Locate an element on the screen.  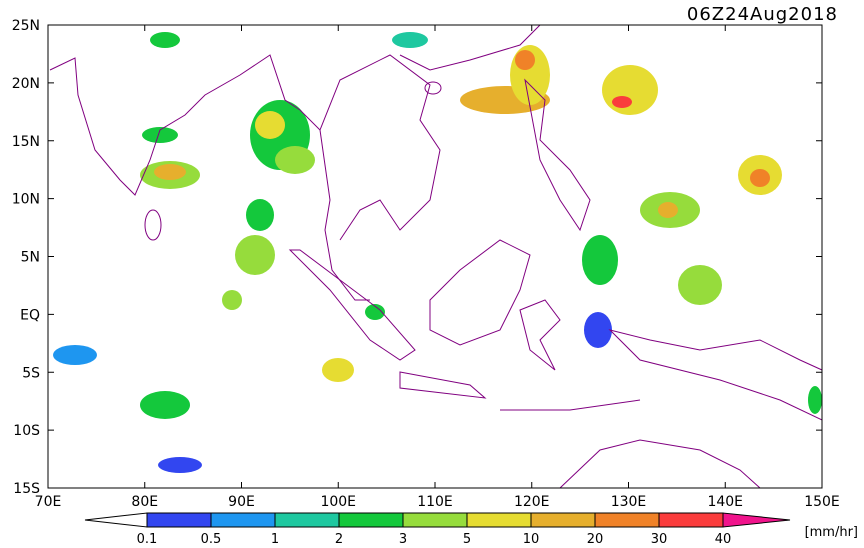
lon-label: 70E is located at coordinates (48, 502).